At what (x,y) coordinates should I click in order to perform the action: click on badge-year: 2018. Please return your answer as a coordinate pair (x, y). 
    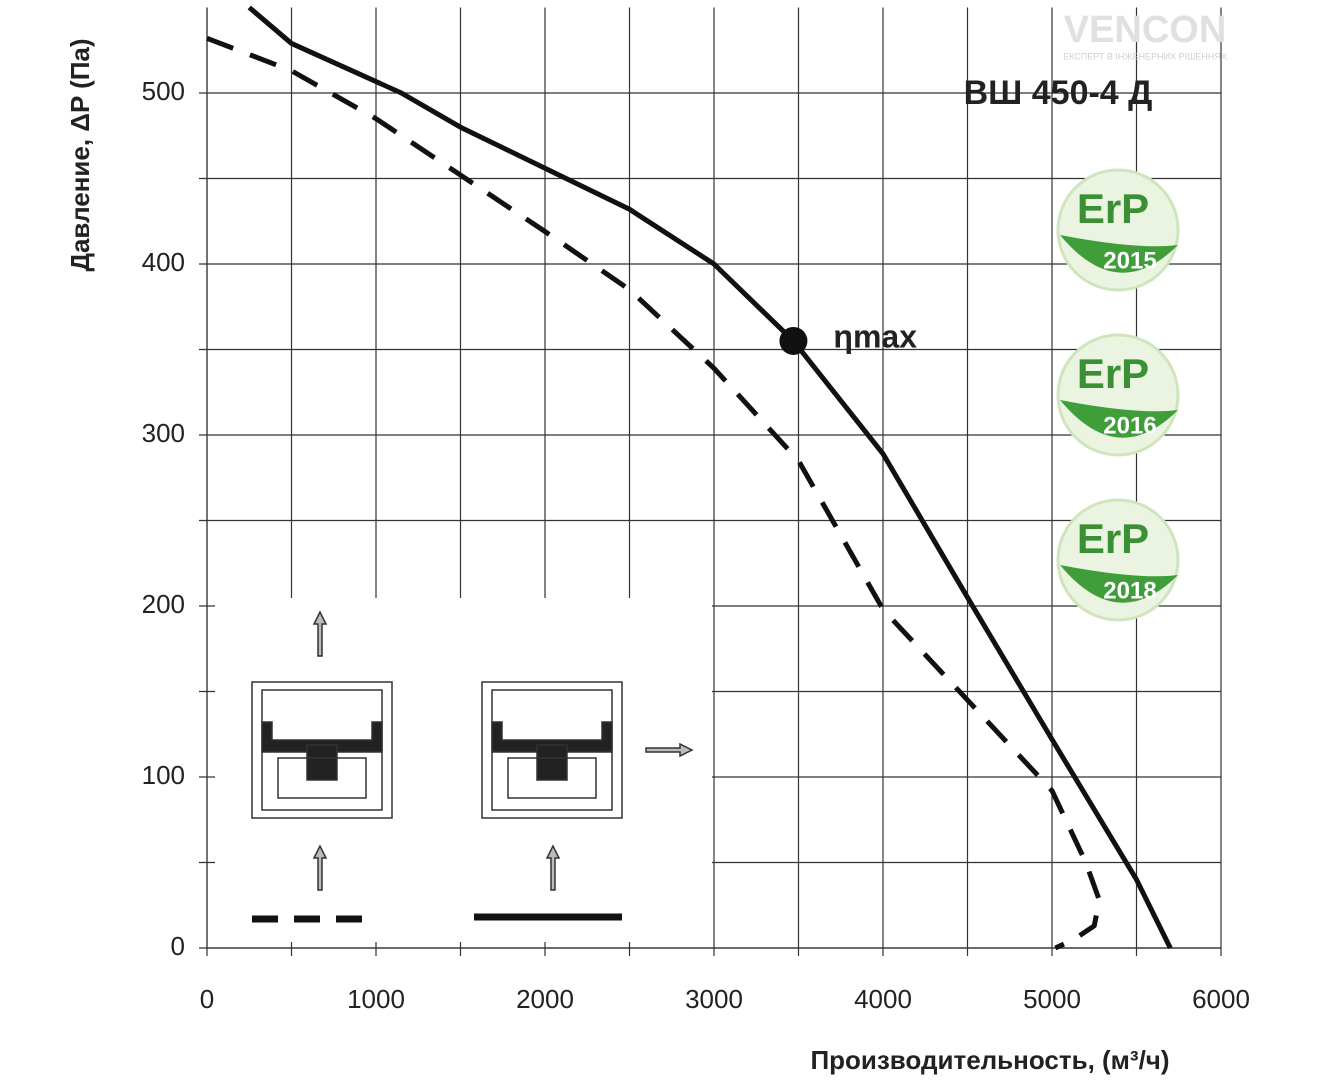
    Looking at the image, I should click on (1129, 590).